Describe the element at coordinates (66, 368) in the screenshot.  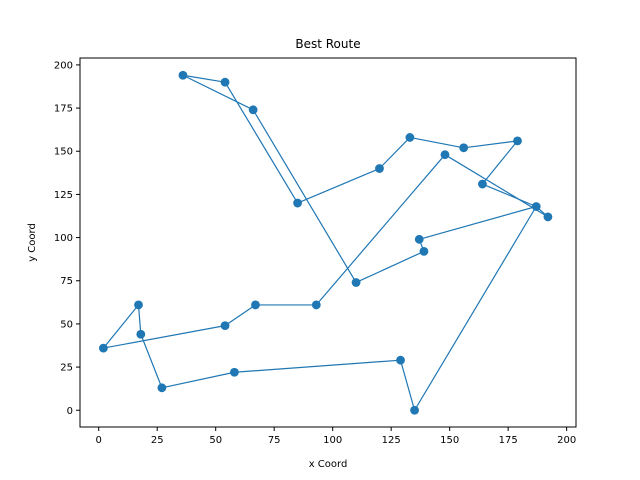
I see `y-tick-label: 25` at that location.